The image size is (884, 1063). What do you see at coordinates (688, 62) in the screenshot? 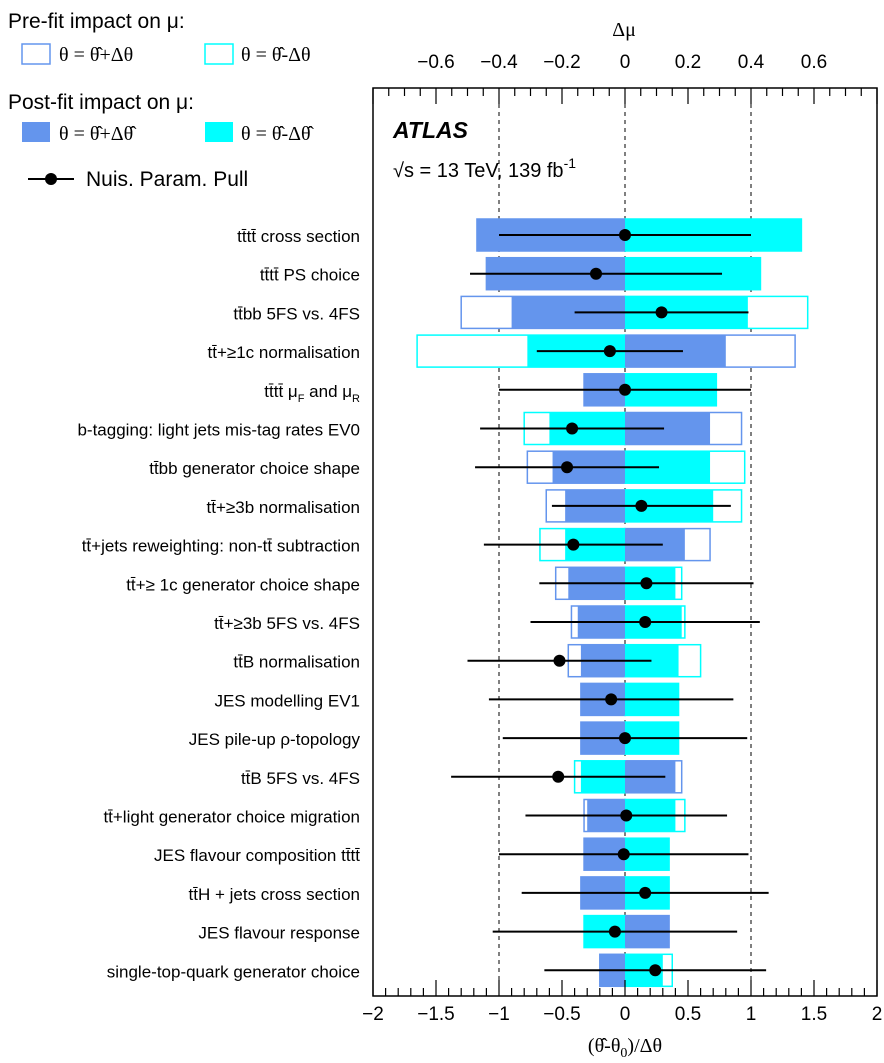
I see `top-tick-label: 0.2` at bounding box center [688, 62].